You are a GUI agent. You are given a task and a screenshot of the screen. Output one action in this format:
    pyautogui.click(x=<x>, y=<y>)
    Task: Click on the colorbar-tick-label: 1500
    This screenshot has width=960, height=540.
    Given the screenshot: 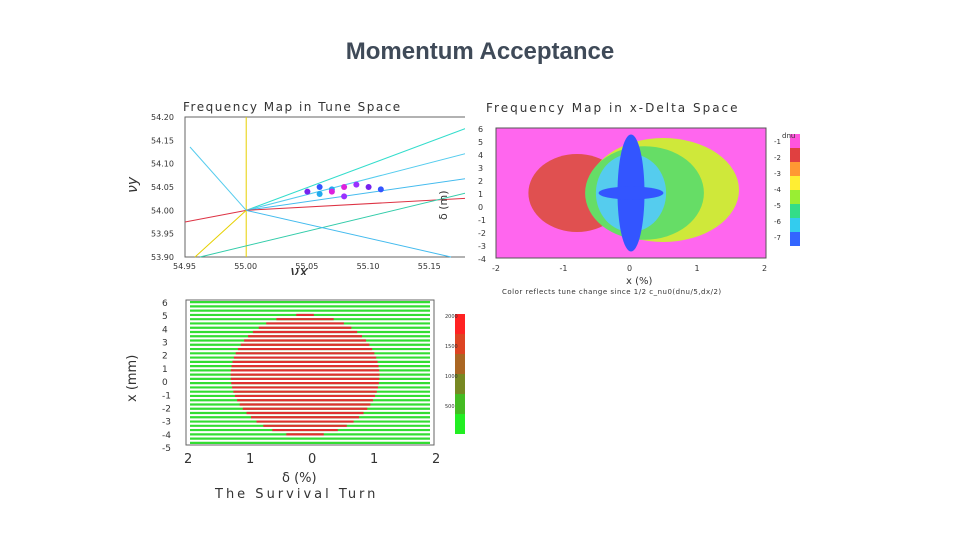 What is the action you would take?
    pyautogui.click(x=451, y=347)
    